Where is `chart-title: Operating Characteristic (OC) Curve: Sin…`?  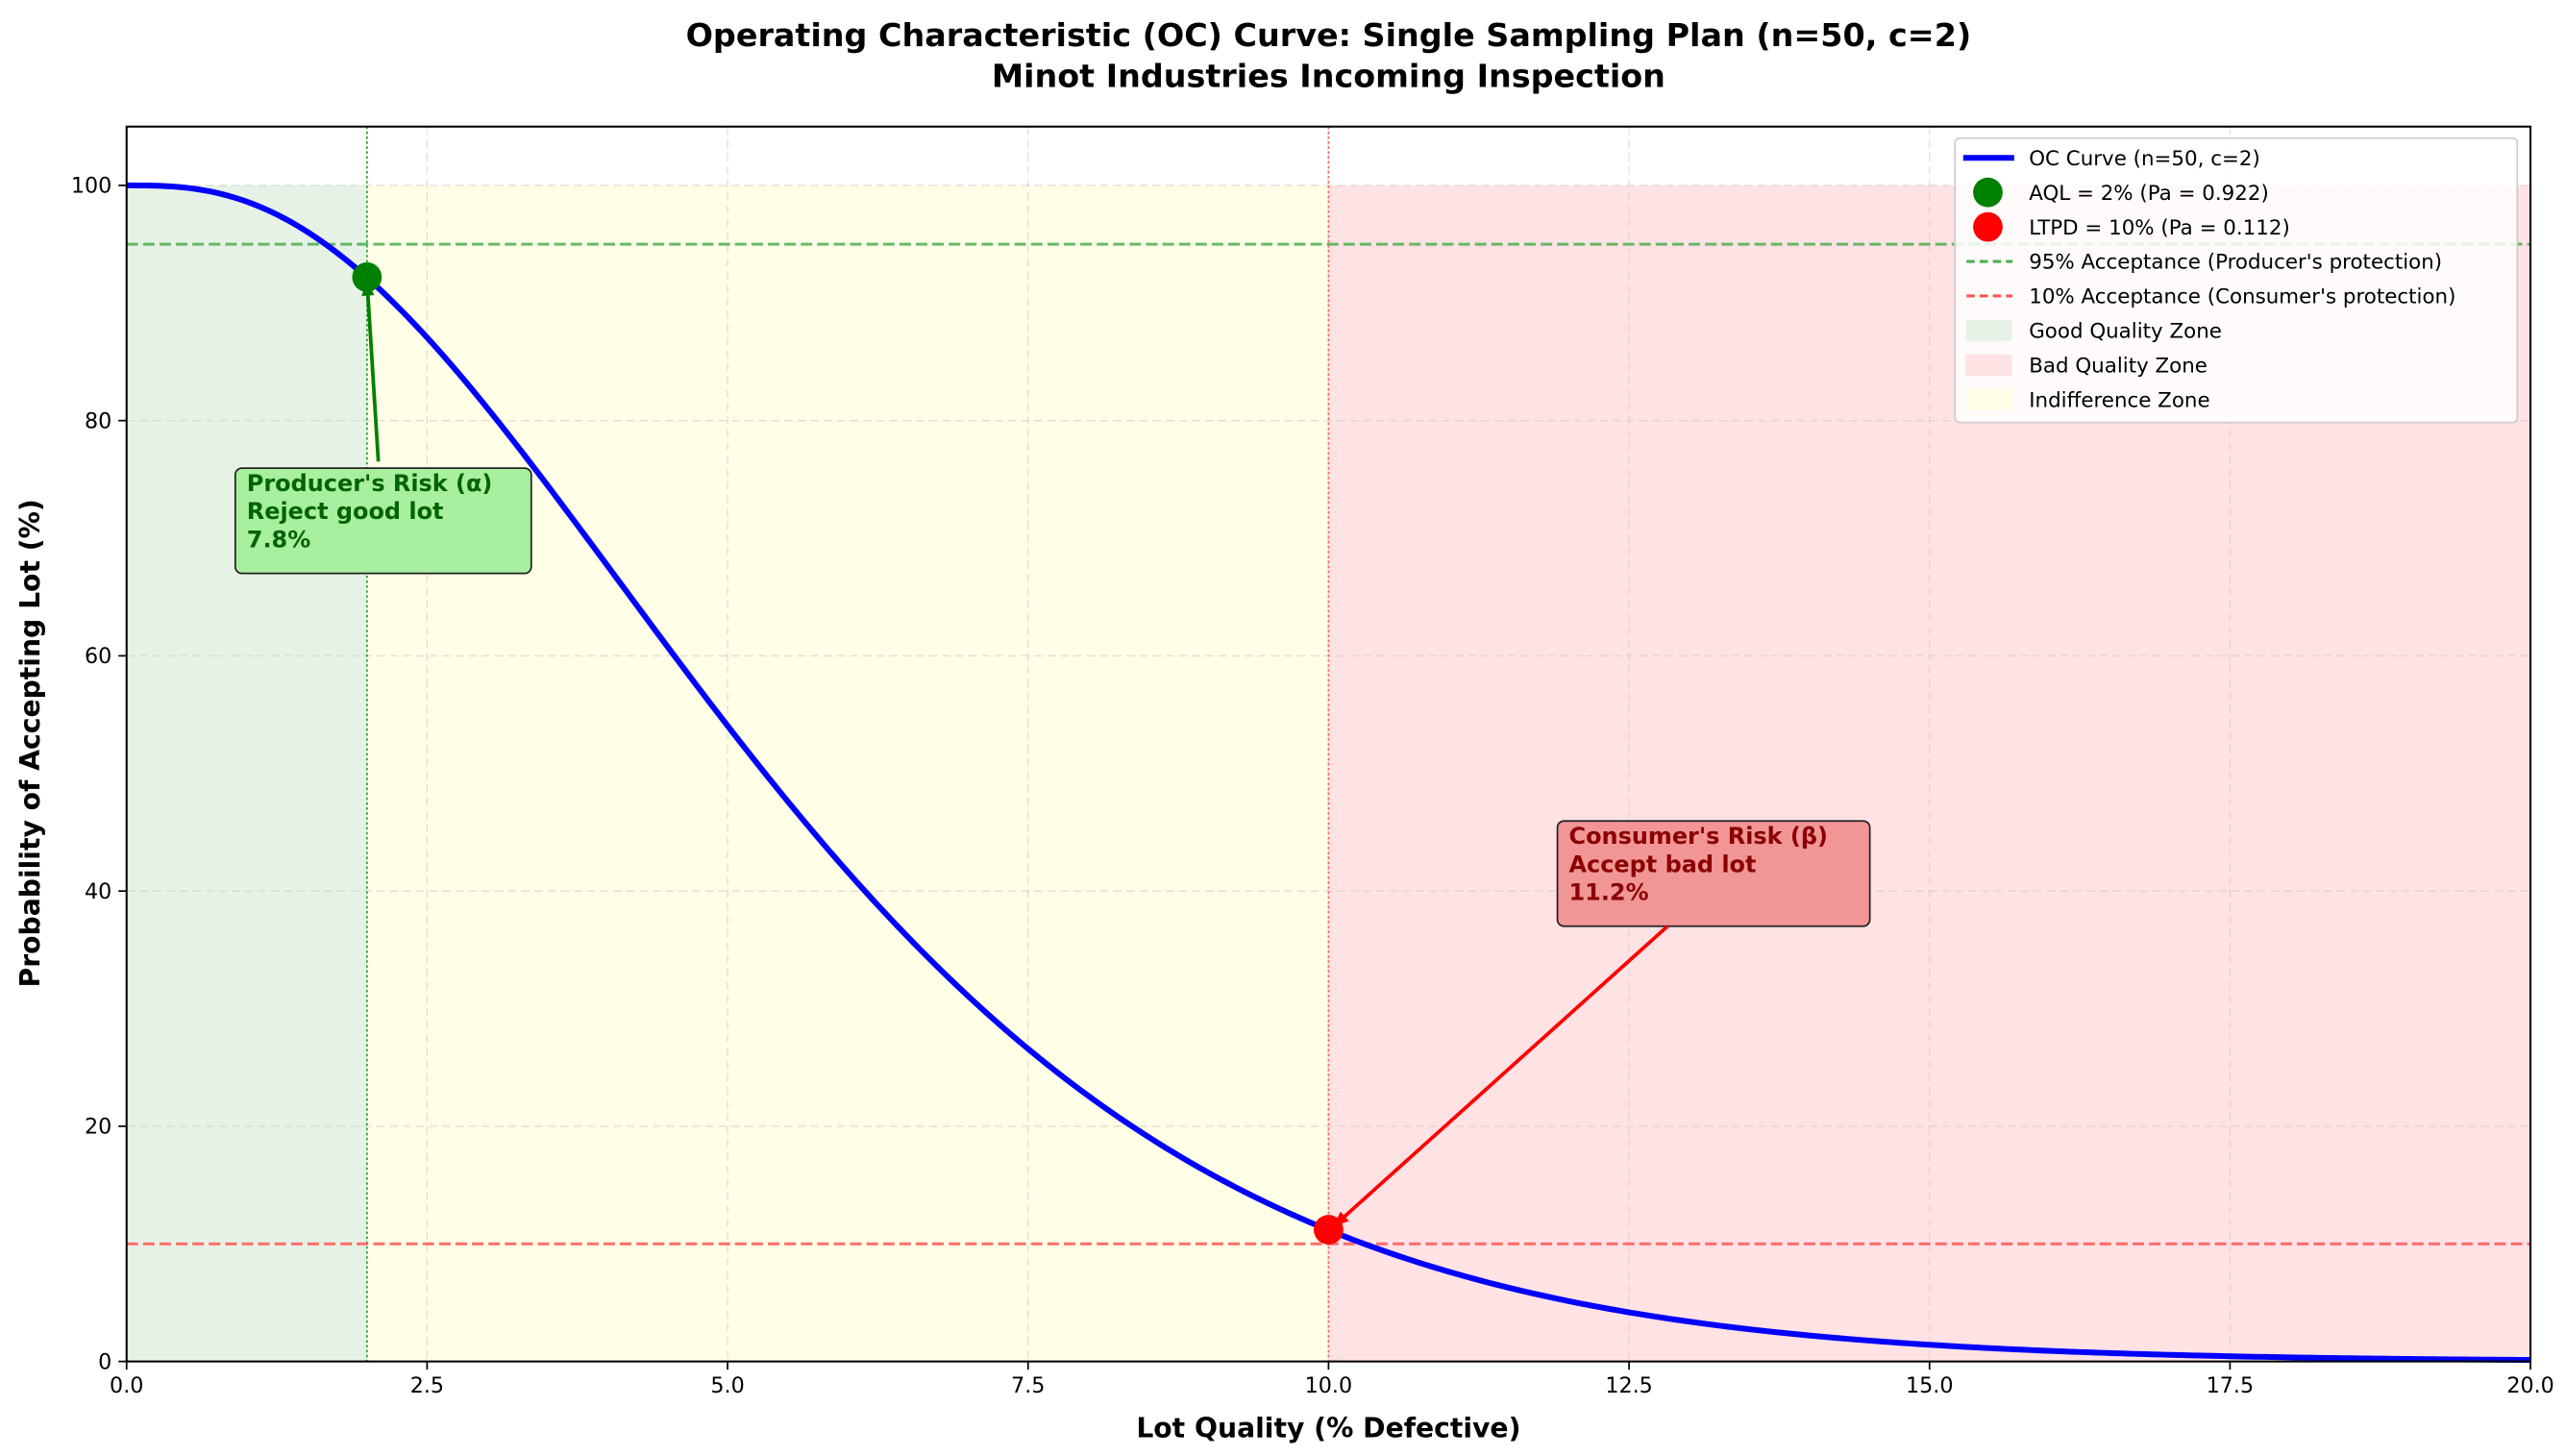 chart-title: Operating Characteristic (OC) Curve: Sin… is located at coordinates (1329, 35).